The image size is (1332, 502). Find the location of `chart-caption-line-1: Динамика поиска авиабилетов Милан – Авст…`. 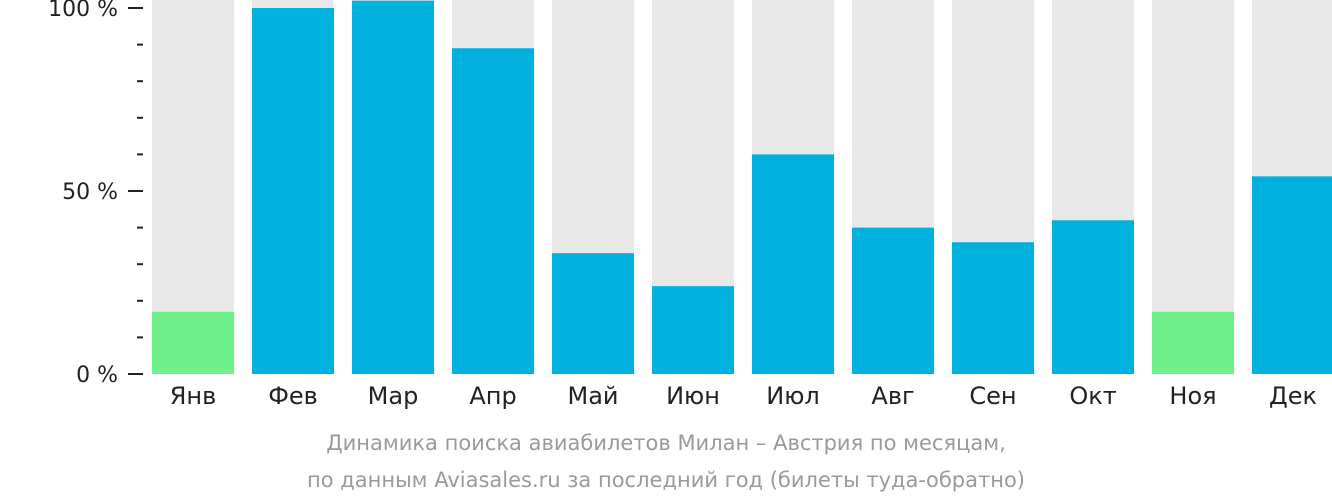

chart-caption-line-1: Динамика поиска авиабилетов Милан – Авст… is located at coordinates (666, 443).